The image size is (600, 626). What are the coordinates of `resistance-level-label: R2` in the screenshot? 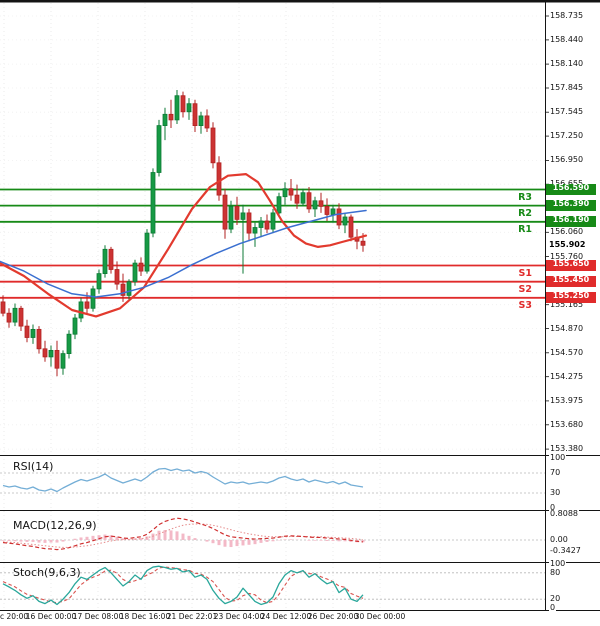 It's located at (525, 213).